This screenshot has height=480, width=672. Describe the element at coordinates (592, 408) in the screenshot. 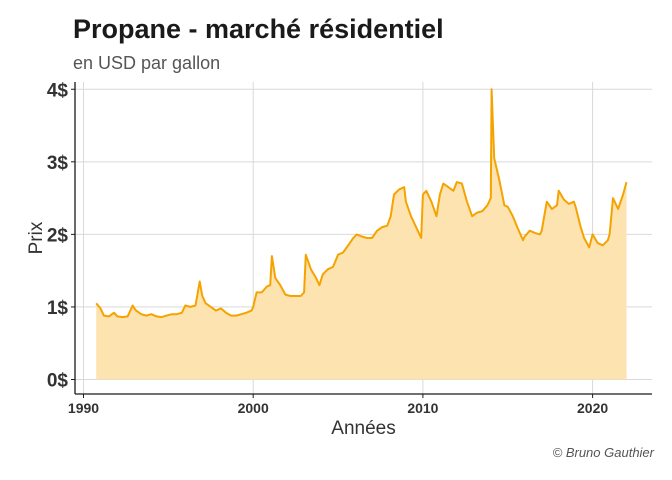

I see `x-tick-label: 2020` at that location.